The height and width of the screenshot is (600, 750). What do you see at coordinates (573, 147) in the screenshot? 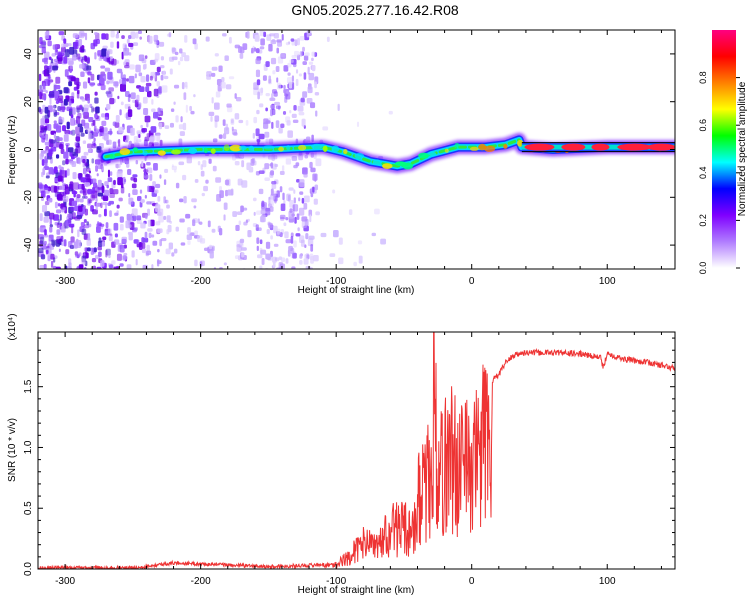
I see `tone-peak` at bounding box center [573, 147].